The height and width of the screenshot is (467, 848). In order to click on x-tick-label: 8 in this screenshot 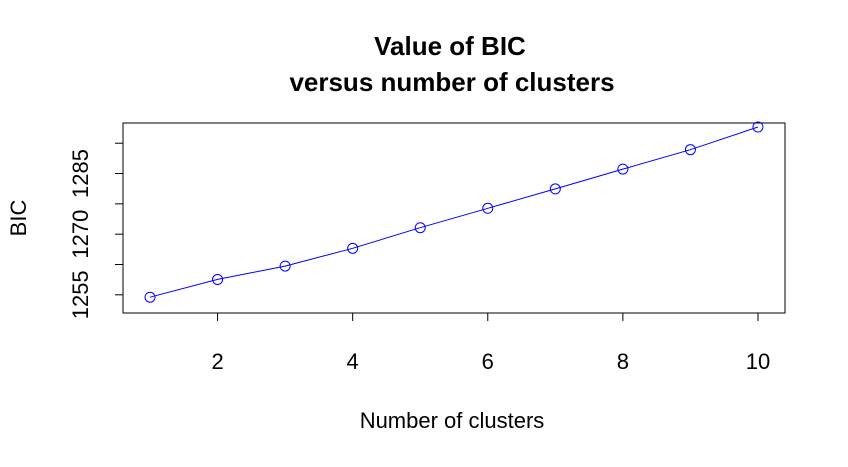, I will do `click(623, 361)`.